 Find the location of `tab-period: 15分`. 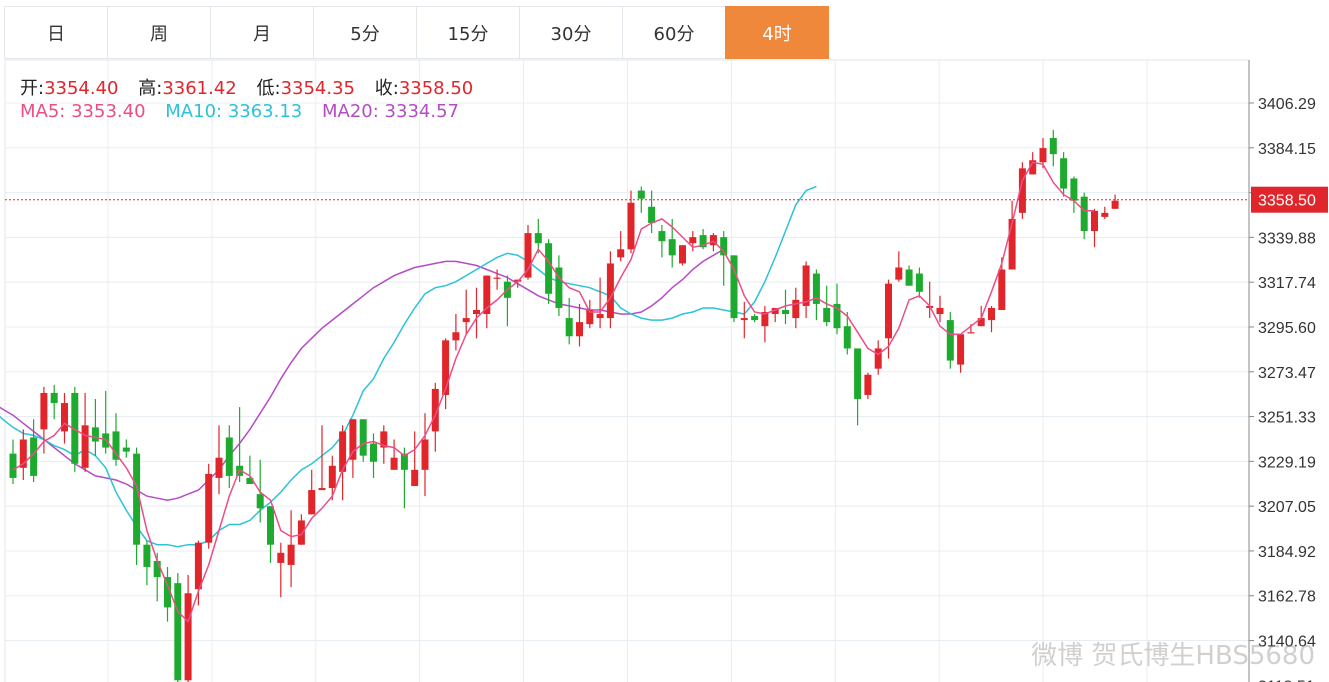

tab-period: 15分 is located at coordinates (468, 32).